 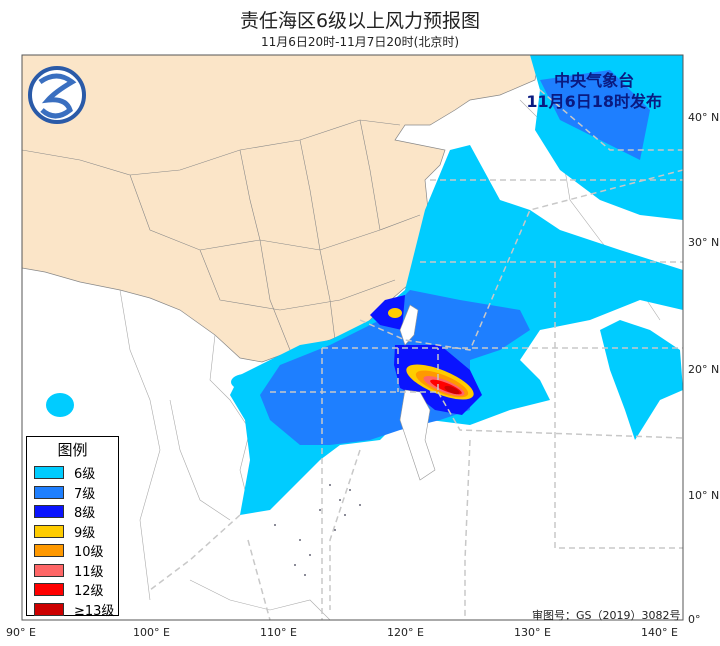 What do you see at coordinates (72, 590) in the screenshot?
I see `legend-item: 12级` at bounding box center [72, 590].